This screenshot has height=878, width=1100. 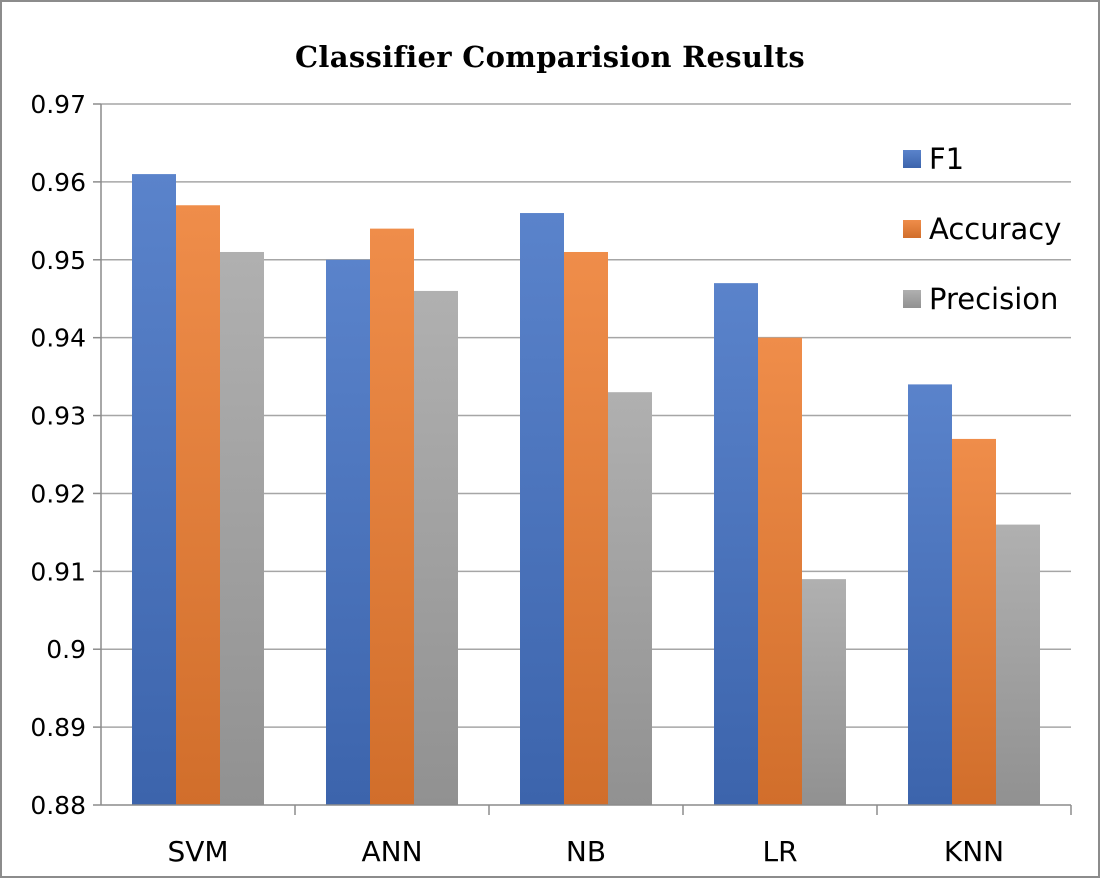 I want to click on y-tick-label: 0.89, so click(x=58, y=727).